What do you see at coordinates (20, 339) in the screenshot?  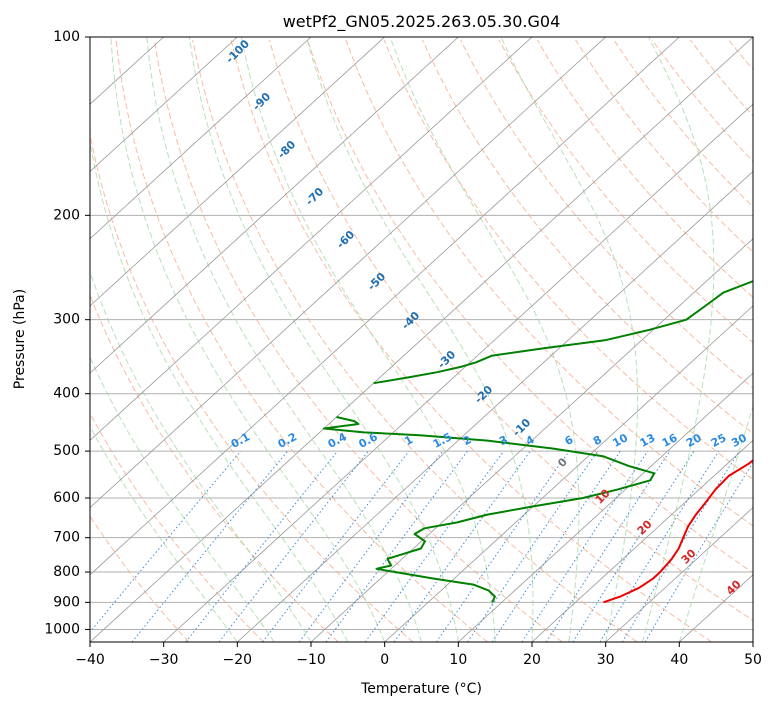 I see `y-axis-label: Pressure (hPa)` at bounding box center [20, 339].